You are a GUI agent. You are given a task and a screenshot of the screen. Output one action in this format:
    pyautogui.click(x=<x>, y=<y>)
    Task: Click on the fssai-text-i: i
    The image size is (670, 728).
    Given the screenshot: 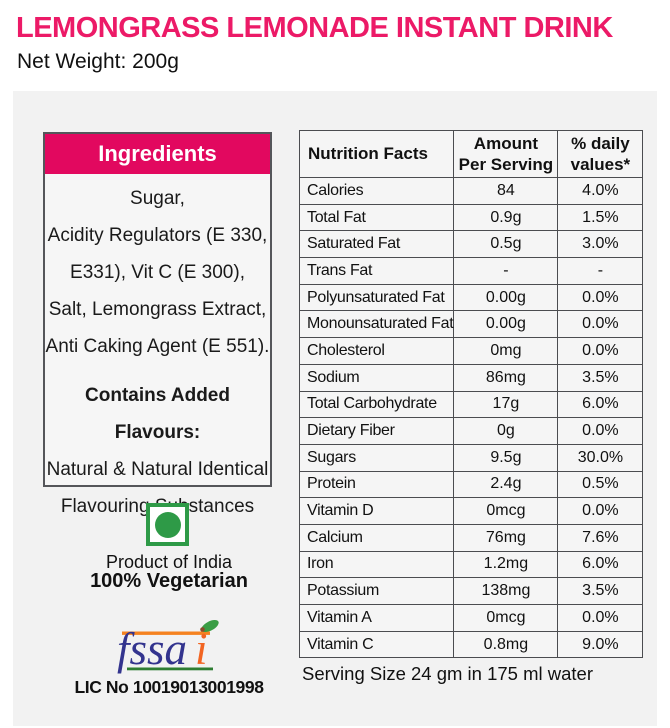 What is the action you would take?
    pyautogui.click(x=201, y=649)
    